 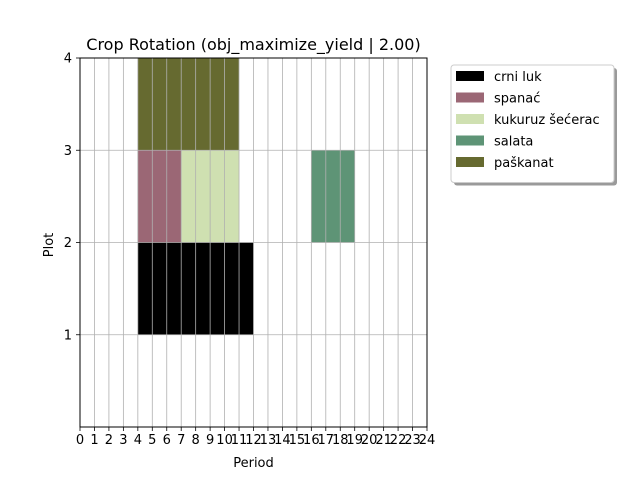 What do you see at coordinates (383, 440) in the screenshot?
I see `x-tick-label: 21` at bounding box center [383, 440].